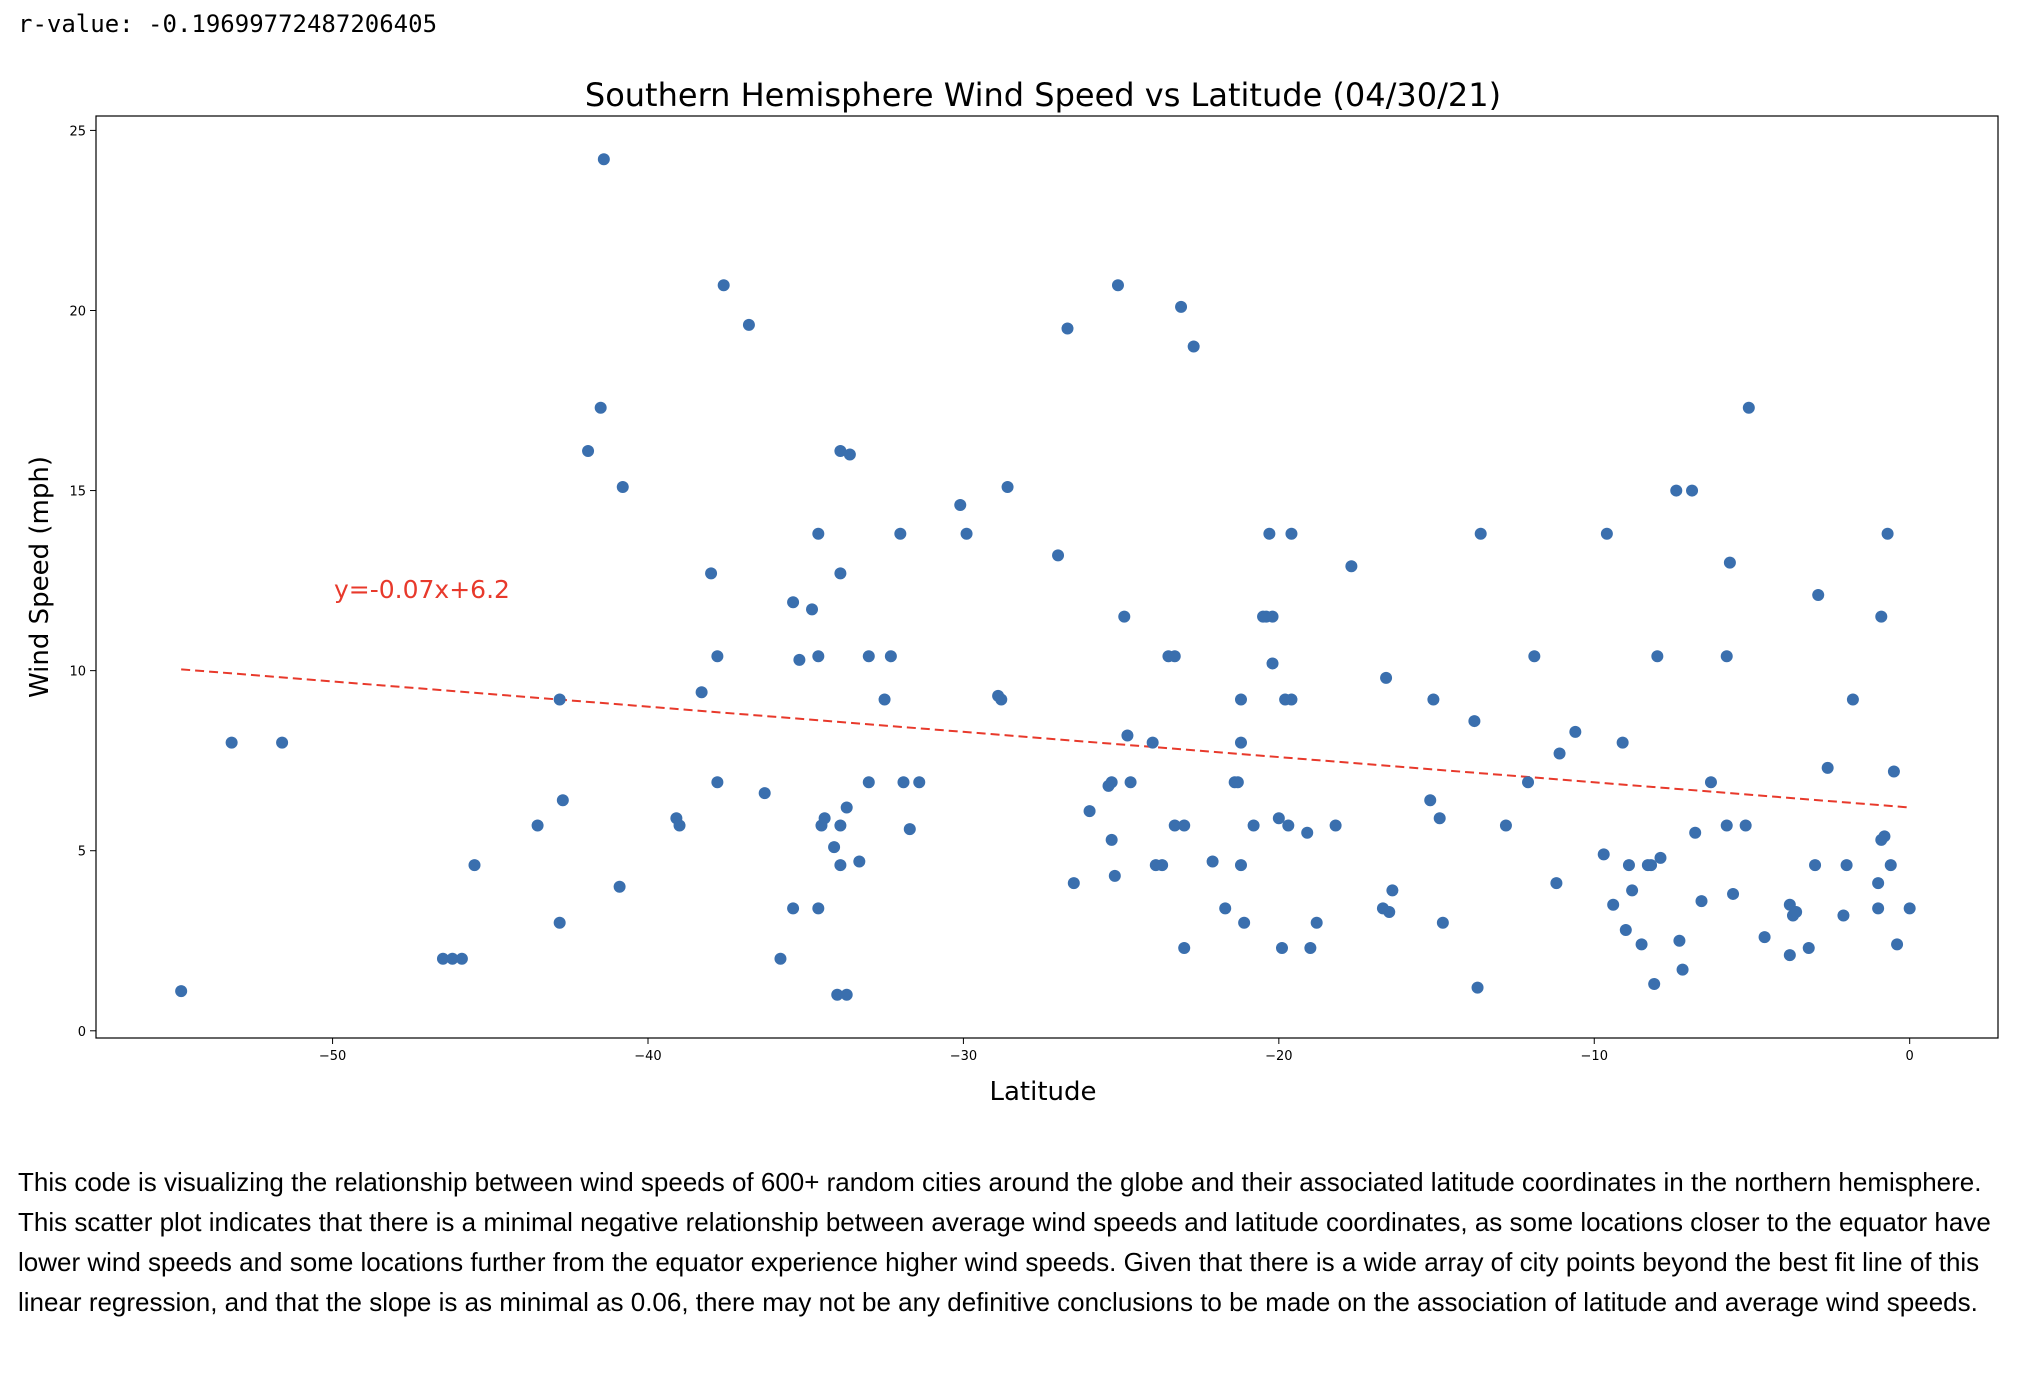  I want to click on y-tick-label: 5, so click(82, 852).